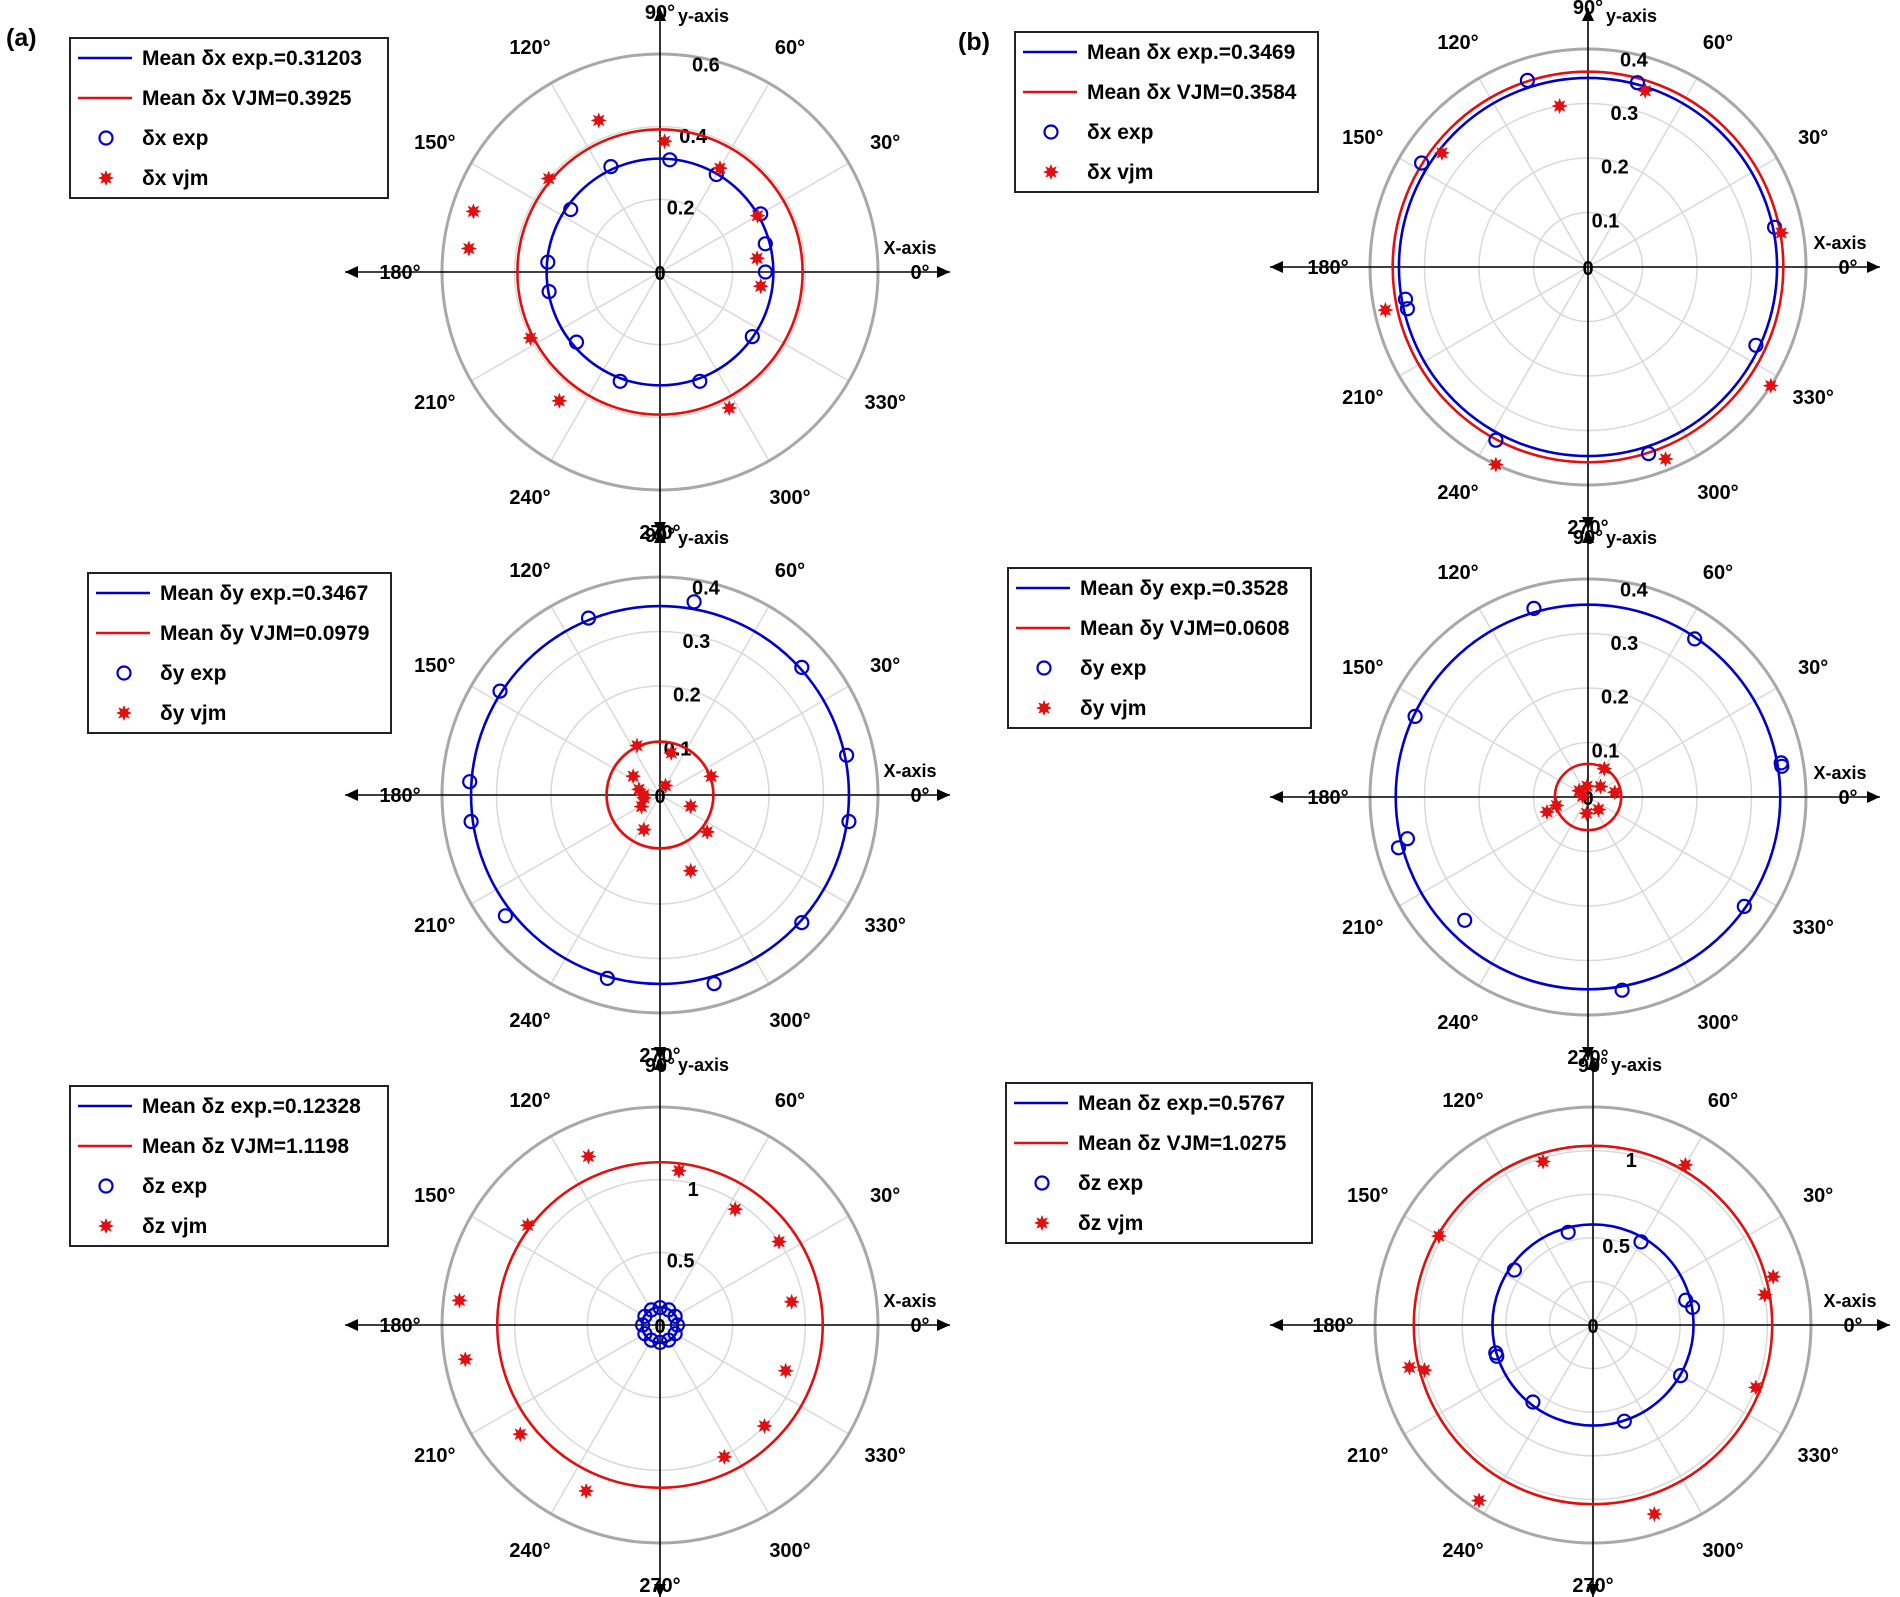 The image size is (1900, 1597). I want to click on panel-label-b: (b), so click(974, 42).